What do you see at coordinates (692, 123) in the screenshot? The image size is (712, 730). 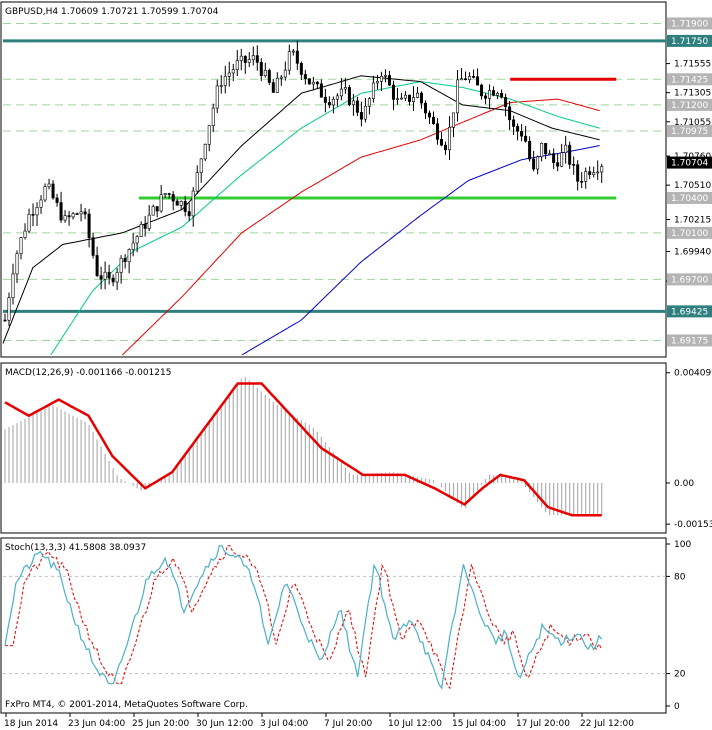 I see `price-tick-label: 1.71055` at bounding box center [692, 123].